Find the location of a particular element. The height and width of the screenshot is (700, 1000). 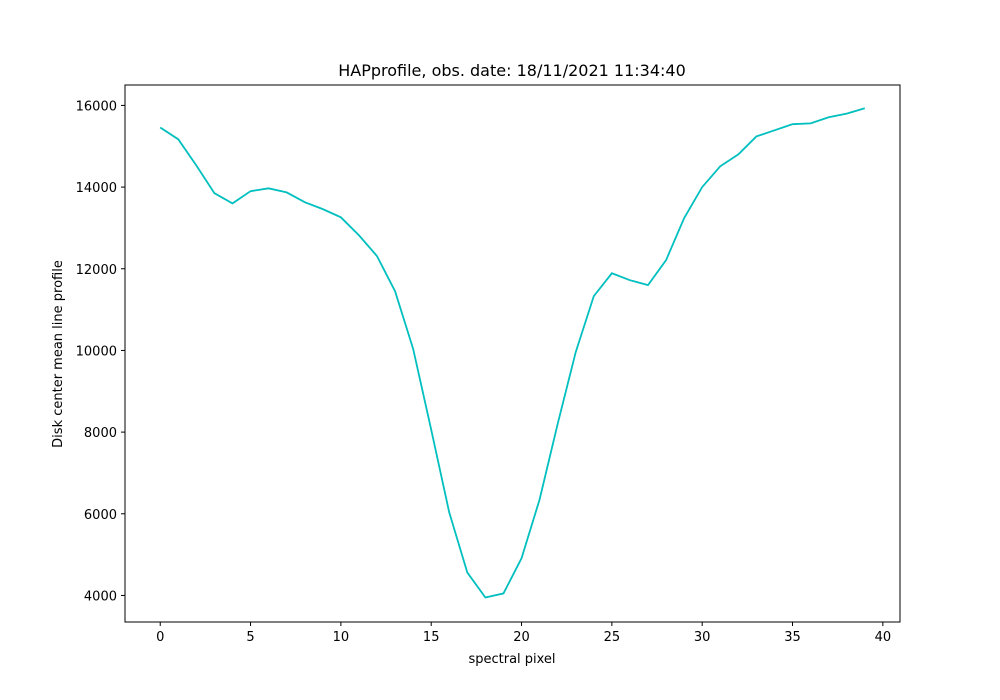

y-tick-label: 16000 is located at coordinates (96, 106).